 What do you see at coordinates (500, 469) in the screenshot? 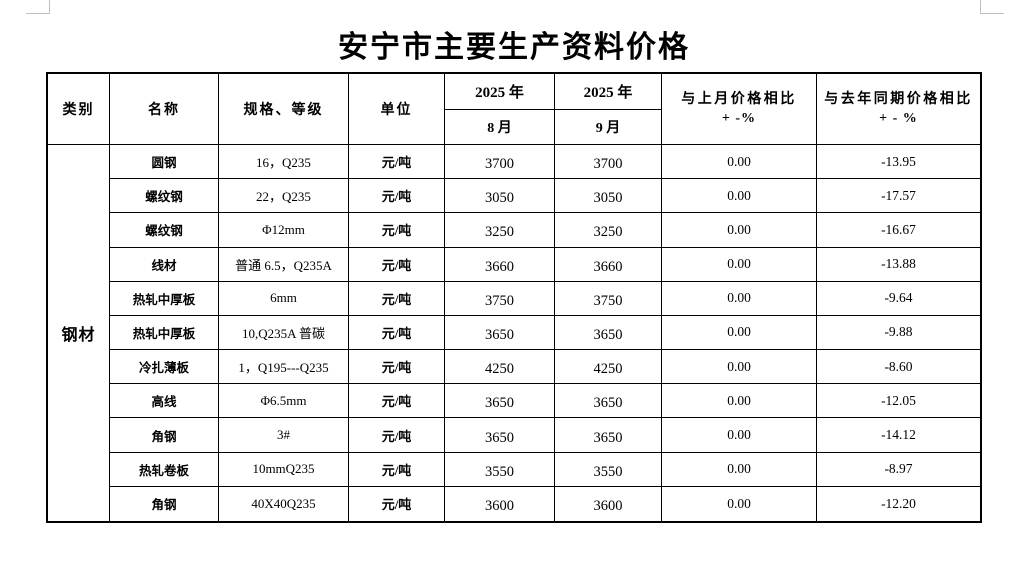
I see `cell-price-august: 3550` at bounding box center [500, 469].